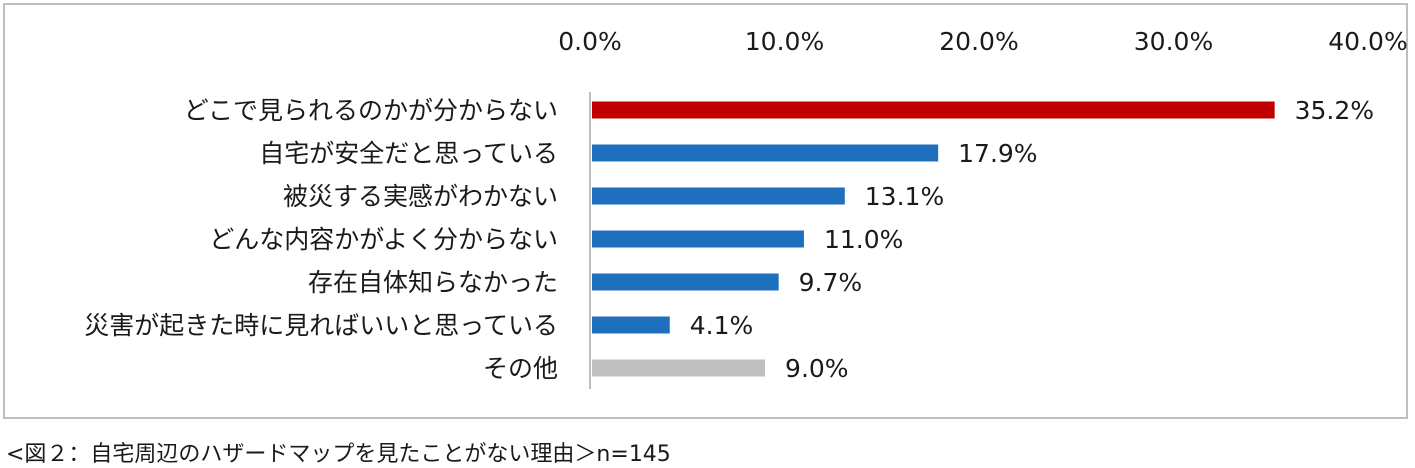  What do you see at coordinates (420, 196) in the screenshot?
I see `category-label: 被災する実感がわかない` at bounding box center [420, 196].